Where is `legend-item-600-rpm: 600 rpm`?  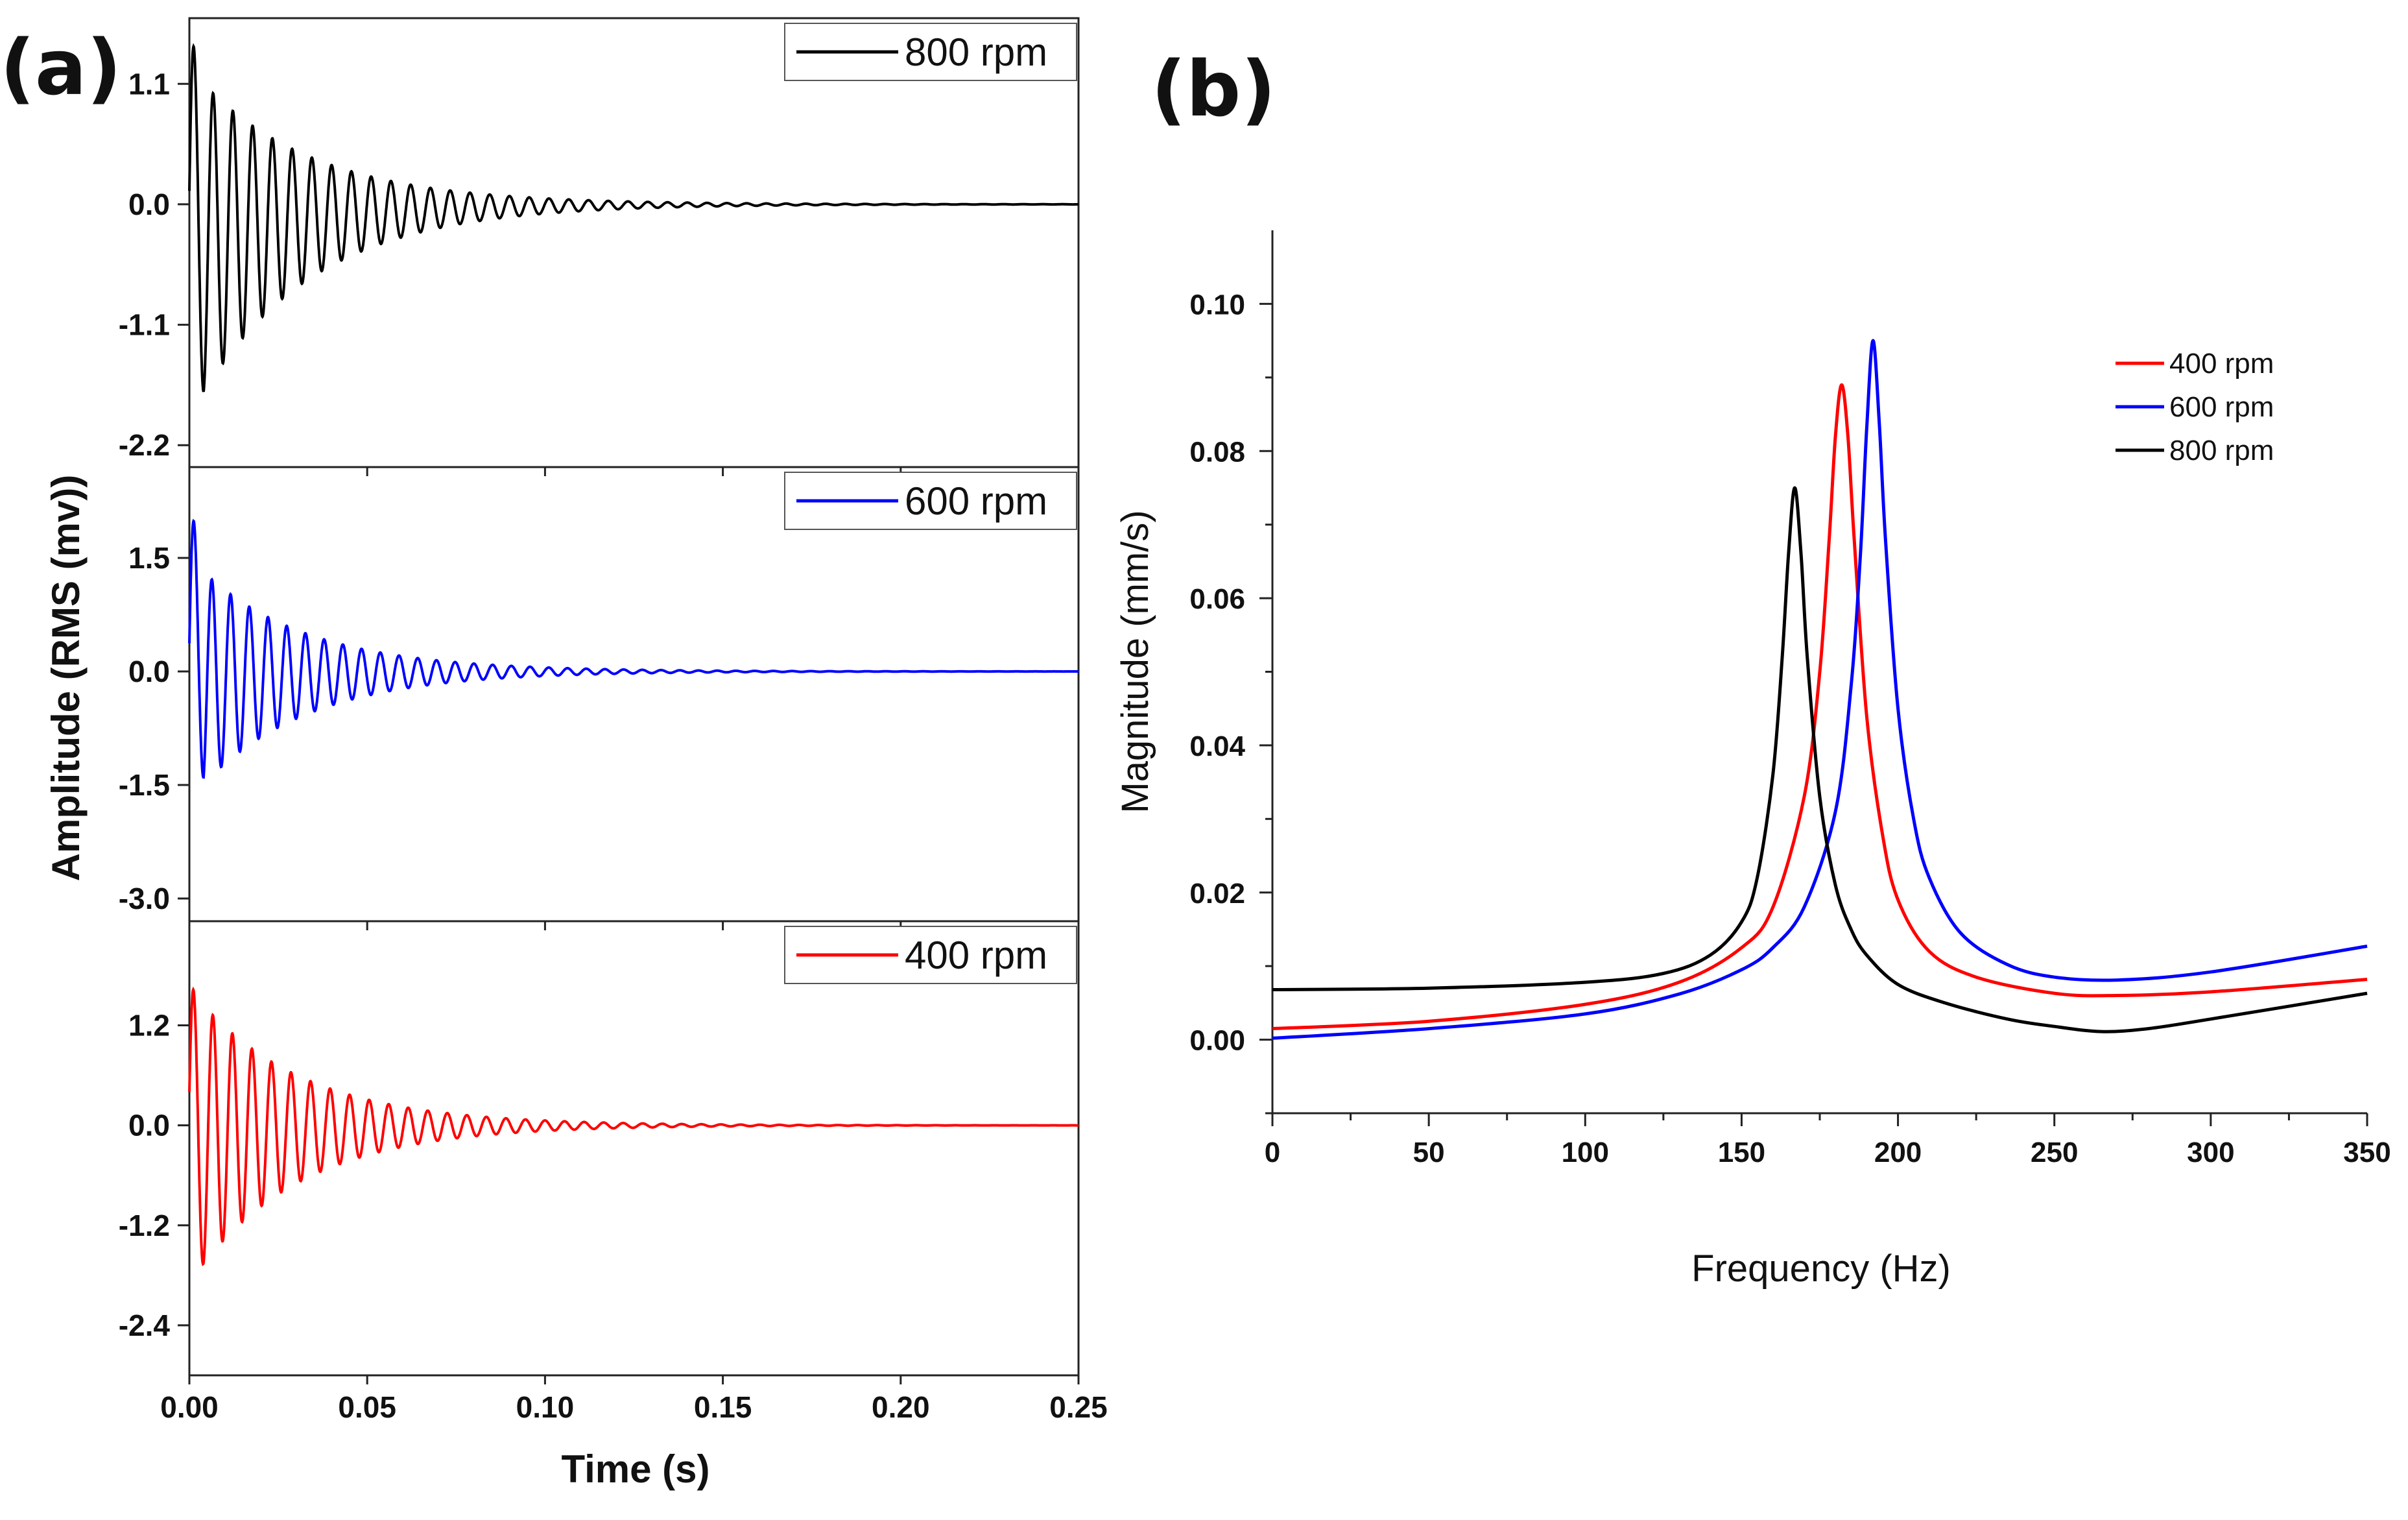 legend-item-600-rpm: 600 rpm is located at coordinates (2195, 407).